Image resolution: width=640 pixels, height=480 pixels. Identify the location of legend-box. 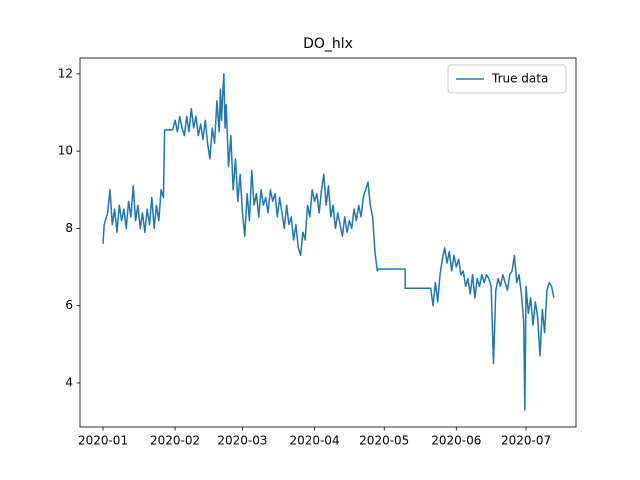
(507, 79).